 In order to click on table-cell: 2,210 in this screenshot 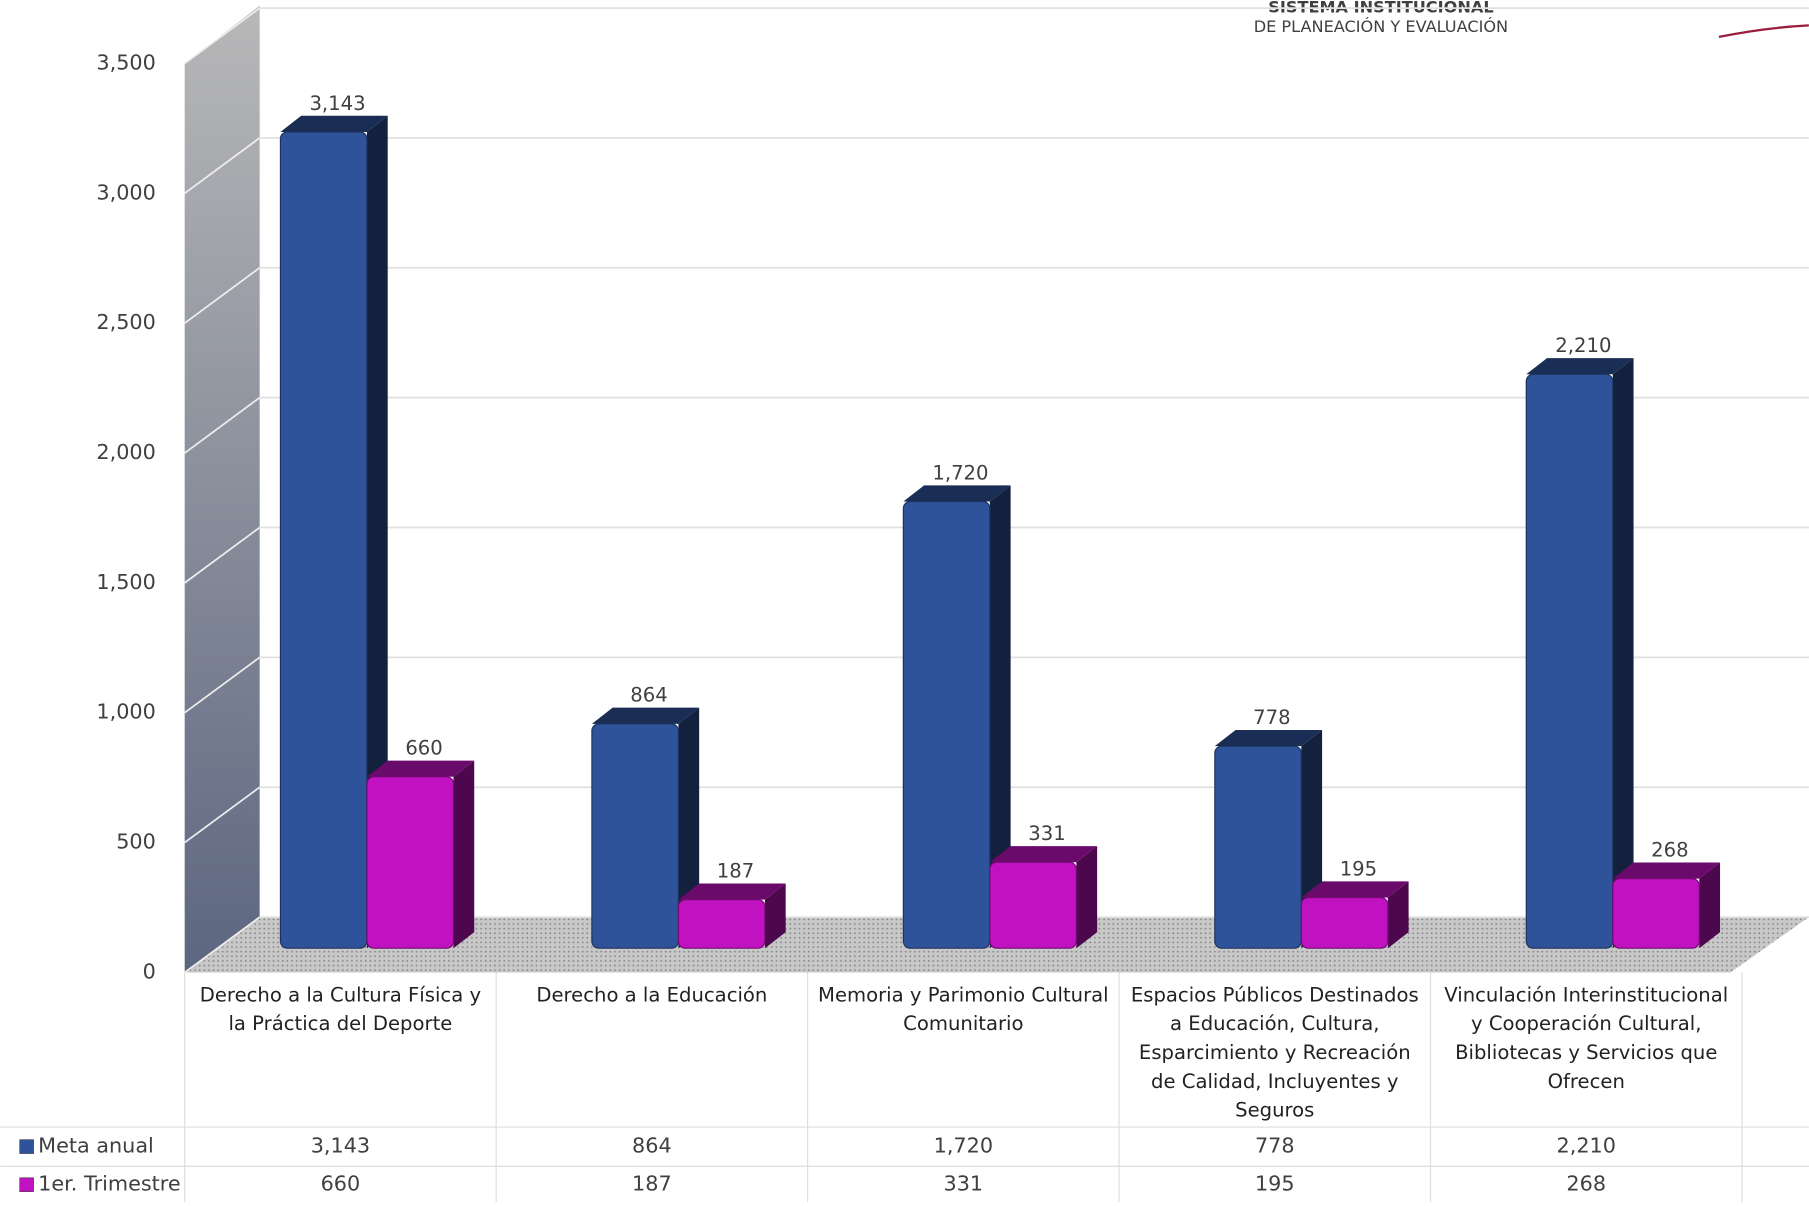, I will do `click(1586, 1146)`.